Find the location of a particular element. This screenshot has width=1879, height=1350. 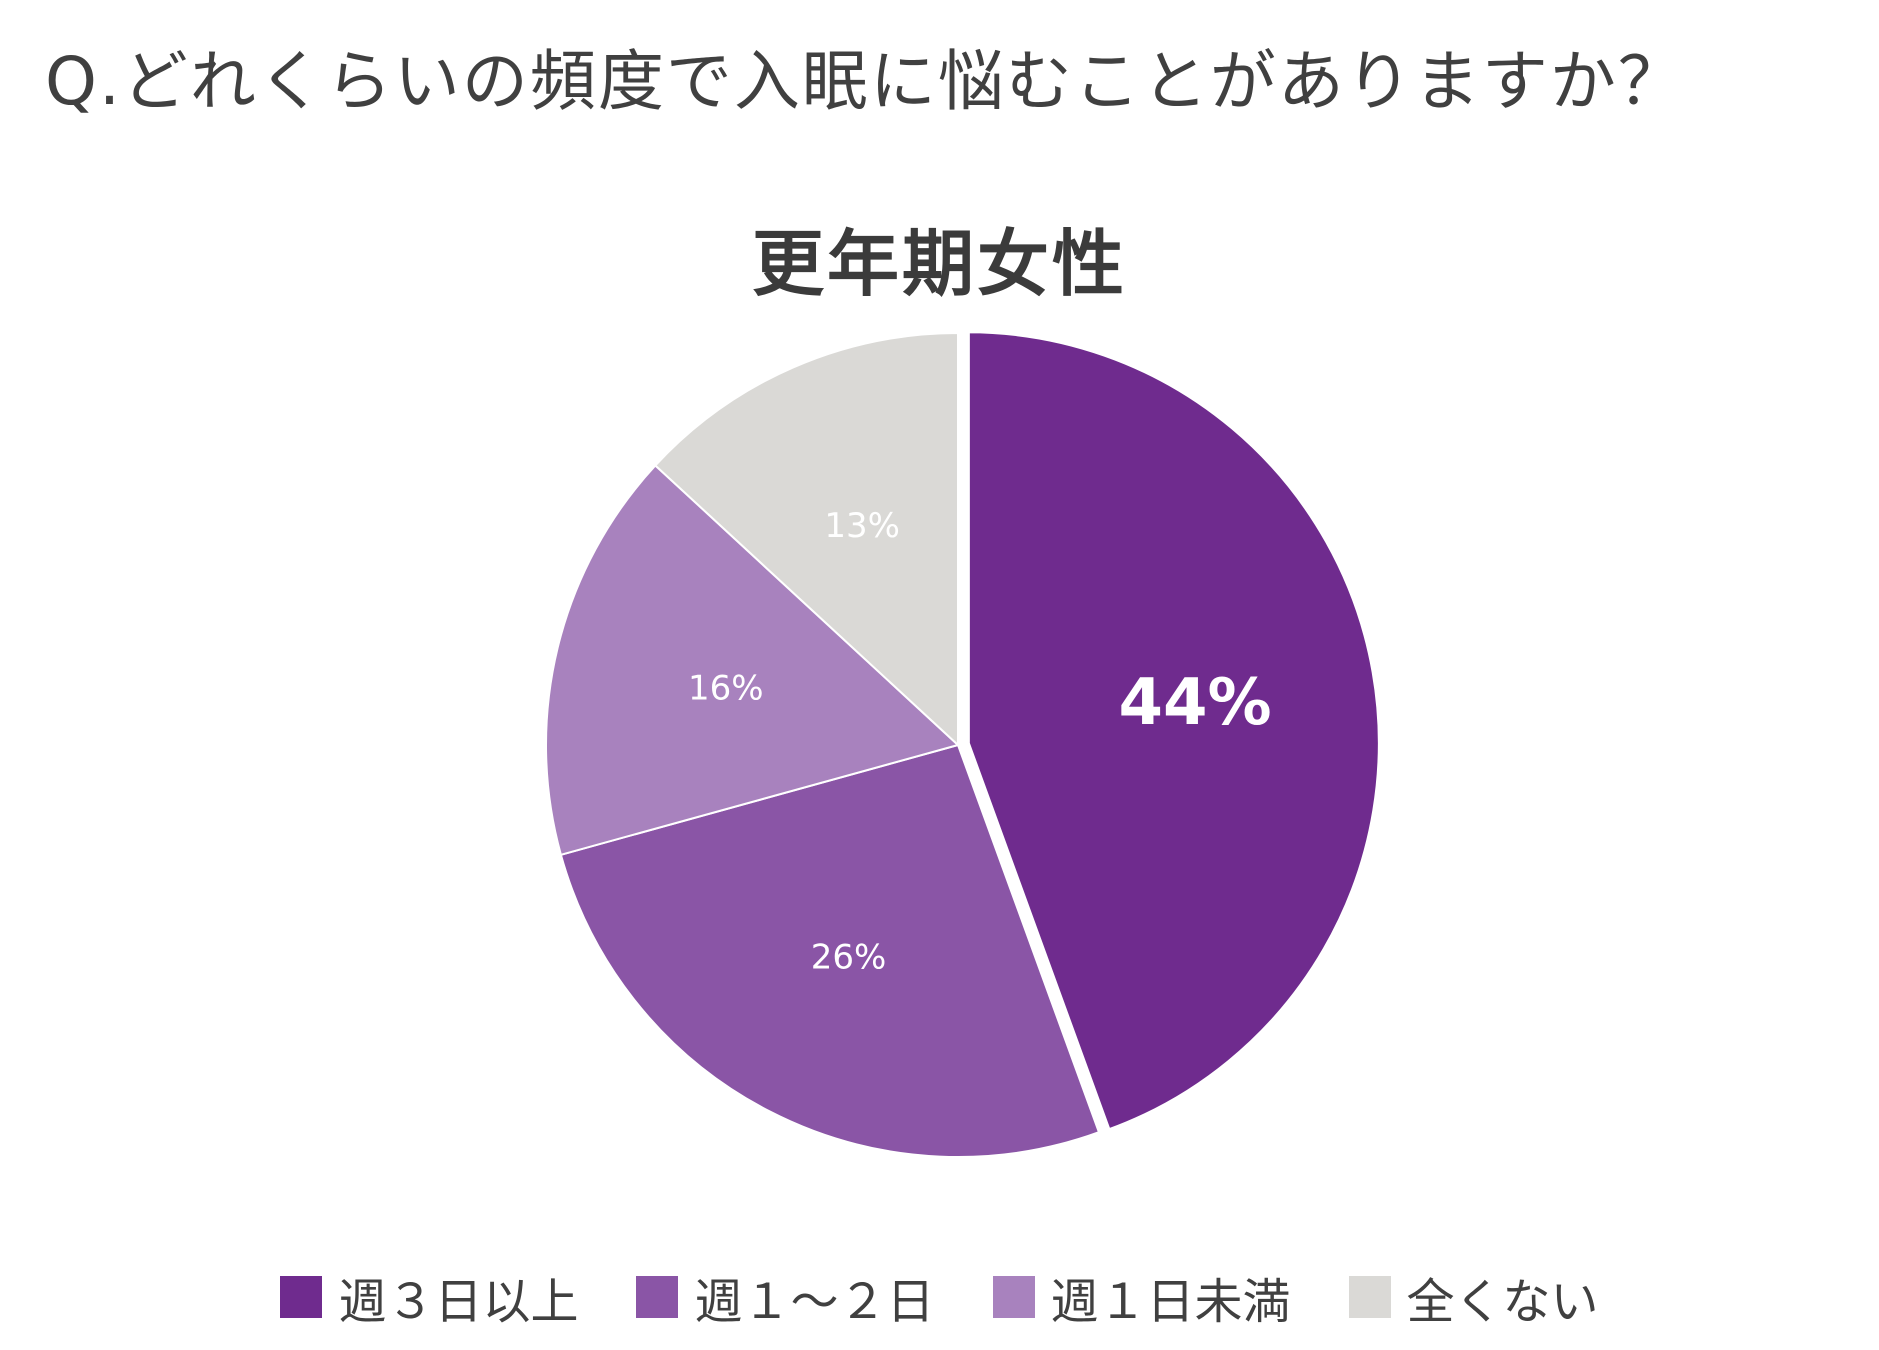

pie-slice-under1 is located at coordinates (752, 660).